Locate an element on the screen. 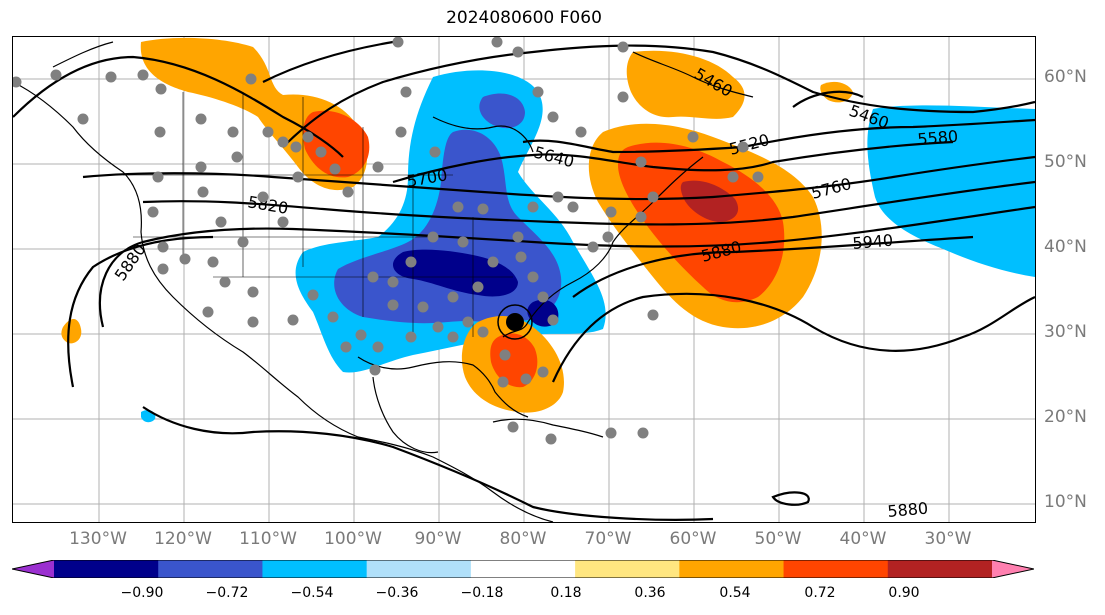 The image size is (1105, 615). lat-label-40n: 40°N is located at coordinates (1065, 247).